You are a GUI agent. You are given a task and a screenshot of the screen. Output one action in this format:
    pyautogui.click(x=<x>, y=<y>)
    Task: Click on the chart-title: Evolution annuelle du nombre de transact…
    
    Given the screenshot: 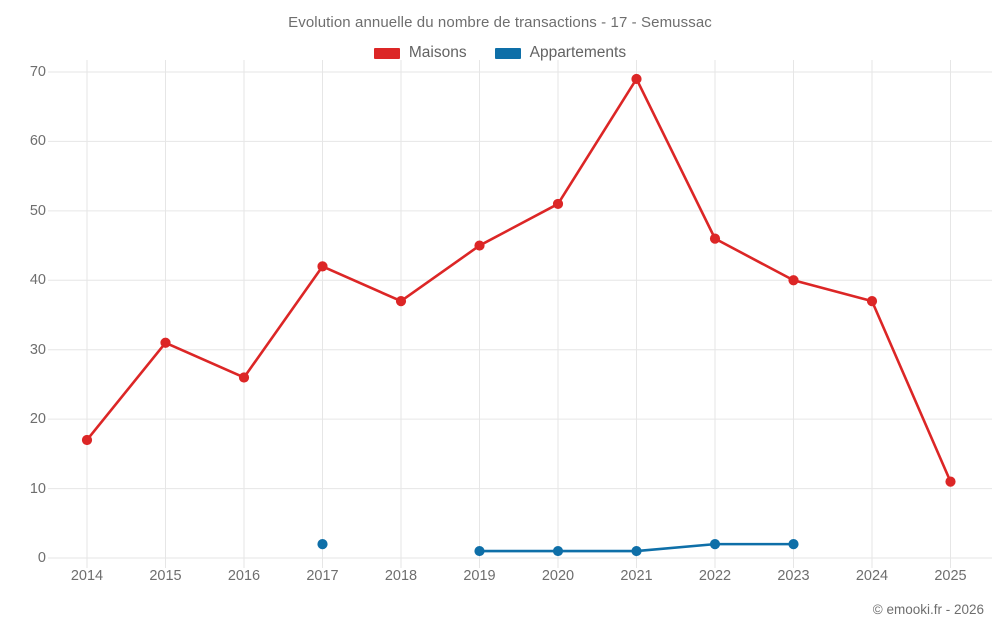 What is the action you would take?
    pyautogui.click(x=500, y=22)
    